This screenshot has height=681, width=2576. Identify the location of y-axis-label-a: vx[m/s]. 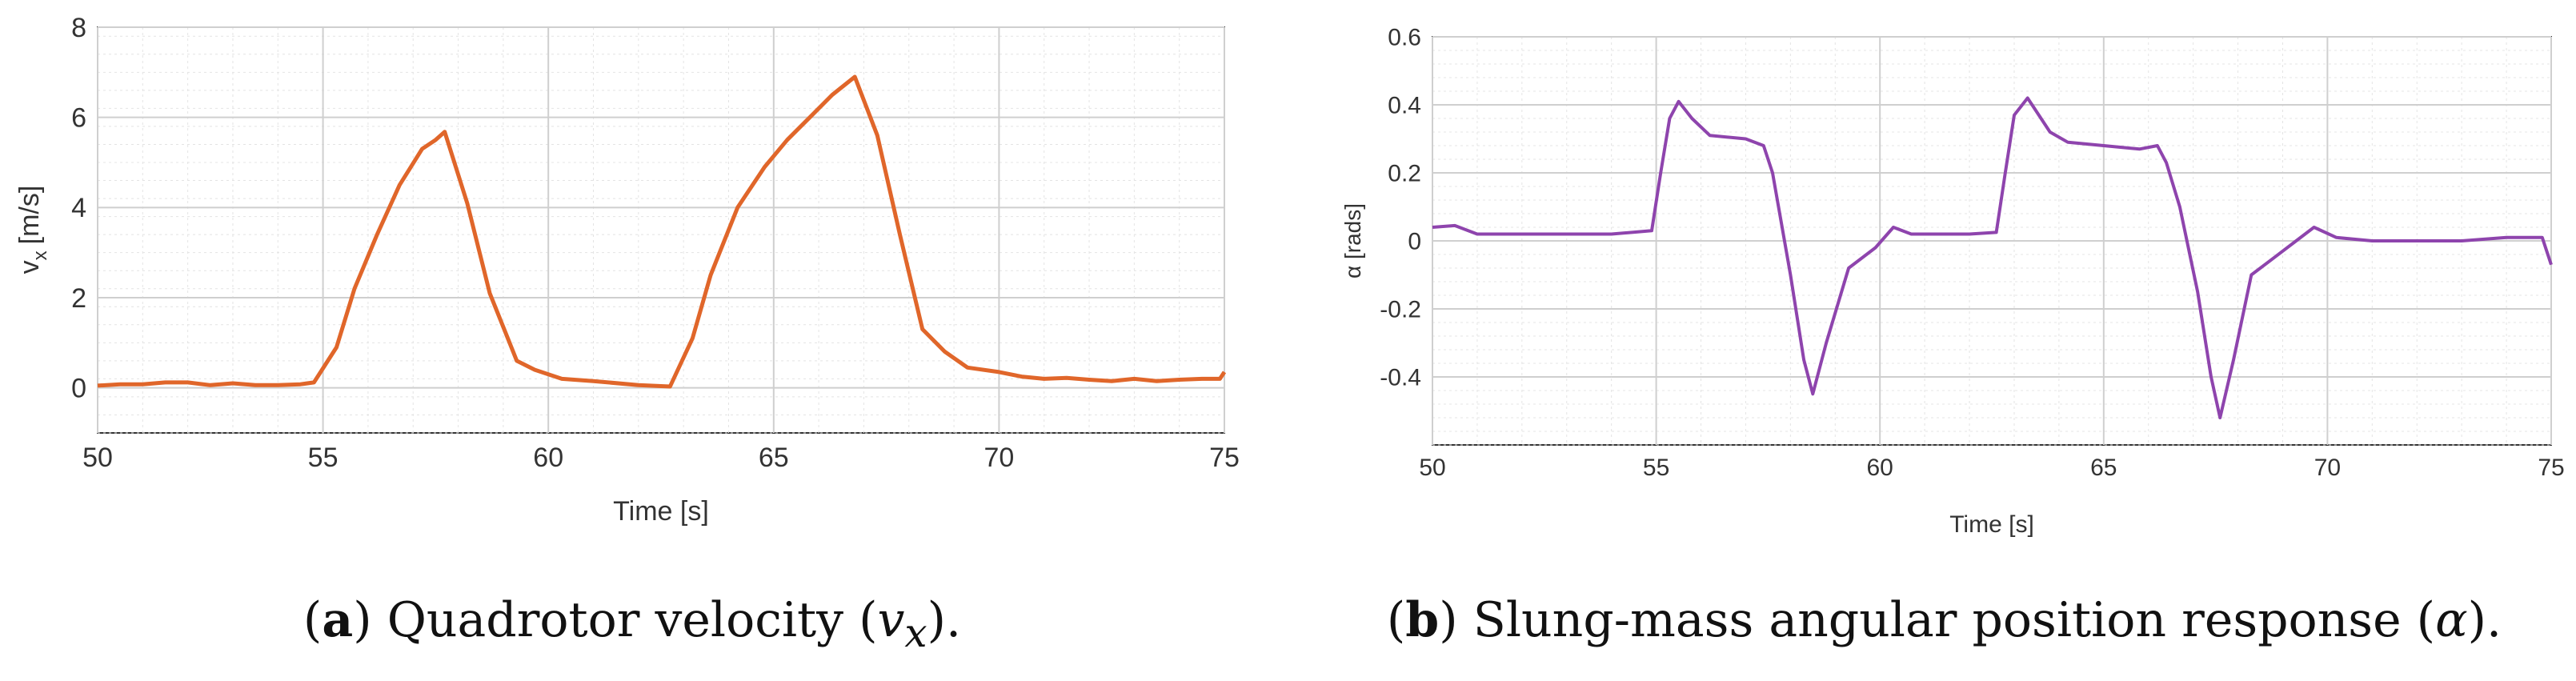
(32, 230).